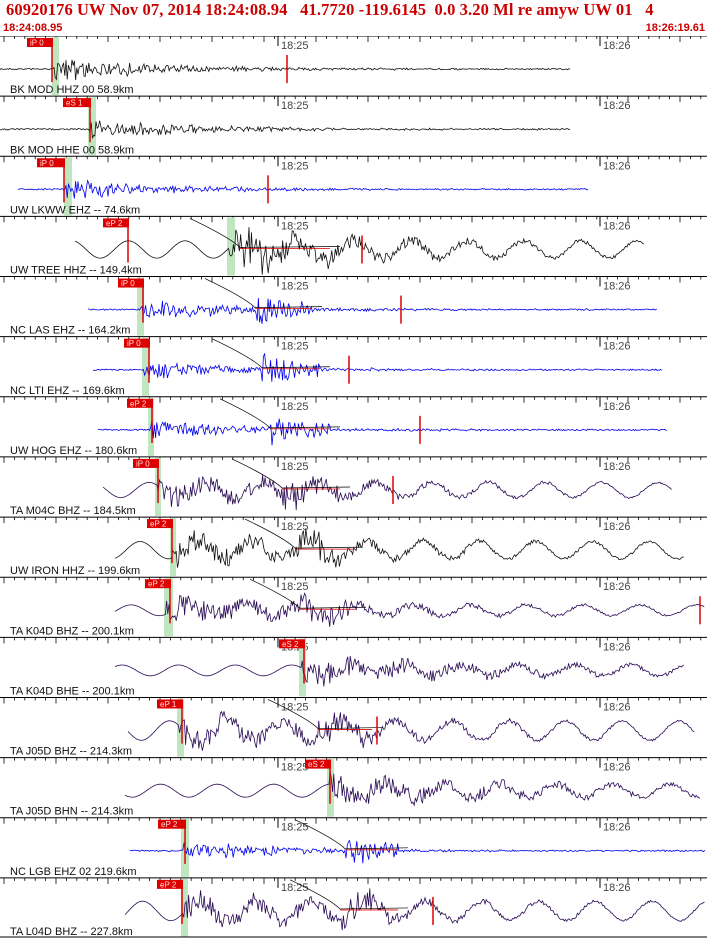  I want to click on station-label: BK MOD HHZ 00 58.9km, so click(71, 90).